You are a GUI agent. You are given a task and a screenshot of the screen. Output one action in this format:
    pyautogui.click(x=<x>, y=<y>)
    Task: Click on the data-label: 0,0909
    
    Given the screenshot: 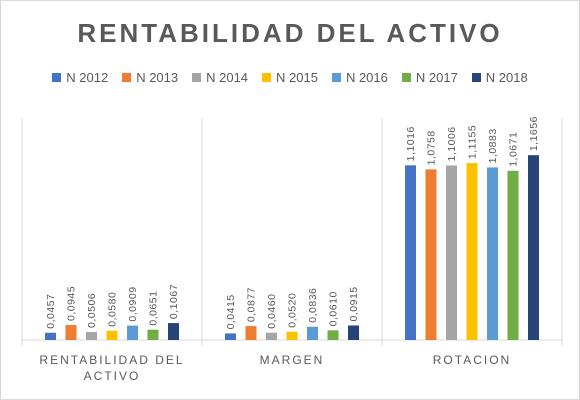 What is the action you would take?
    pyautogui.click(x=133, y=303)
    